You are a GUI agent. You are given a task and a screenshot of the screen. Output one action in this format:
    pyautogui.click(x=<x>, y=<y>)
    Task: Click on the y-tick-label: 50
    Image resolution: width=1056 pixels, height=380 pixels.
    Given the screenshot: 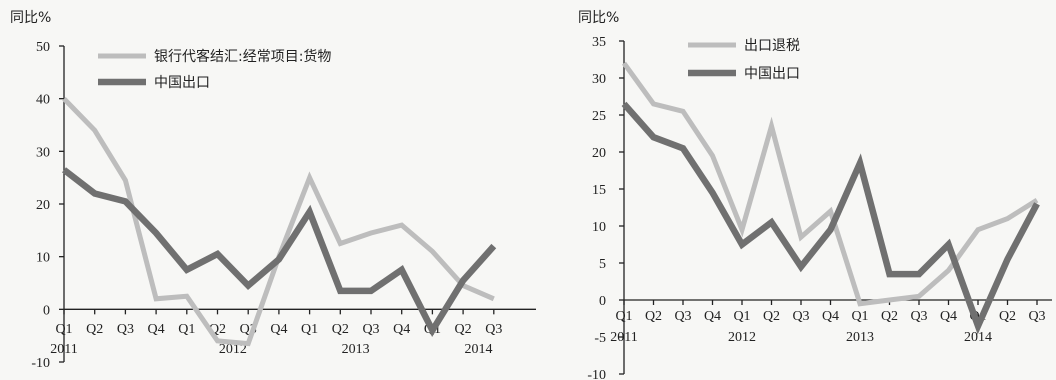 What is the action you would take?
    pyautogui.click(x=43, y=47)
    